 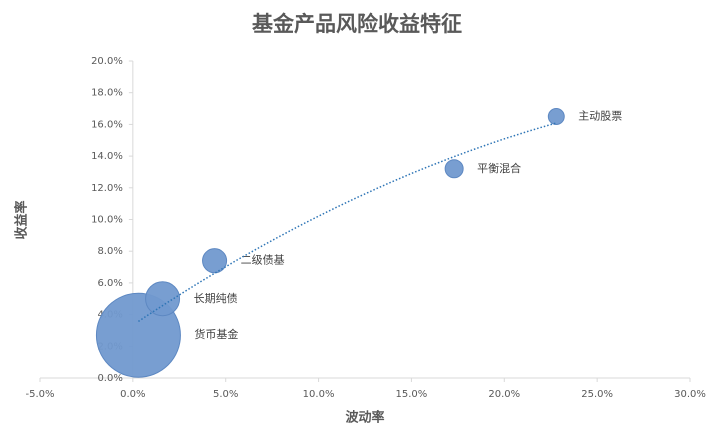 I want to click on x-tick-label: 25.0%, so click(x=597, y=394).